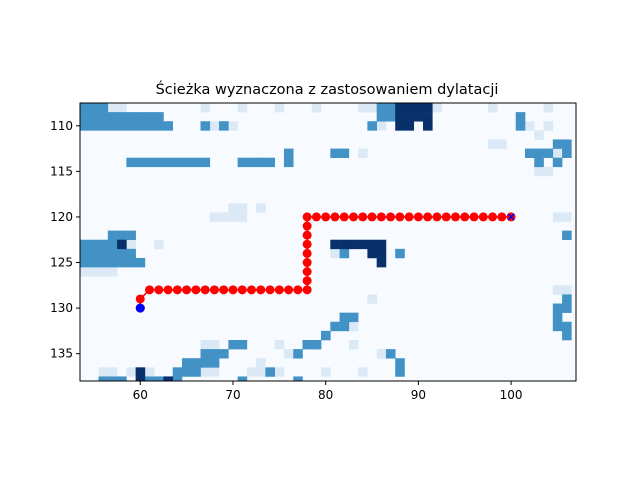  I want to click on path-markers, so click(325, 262).